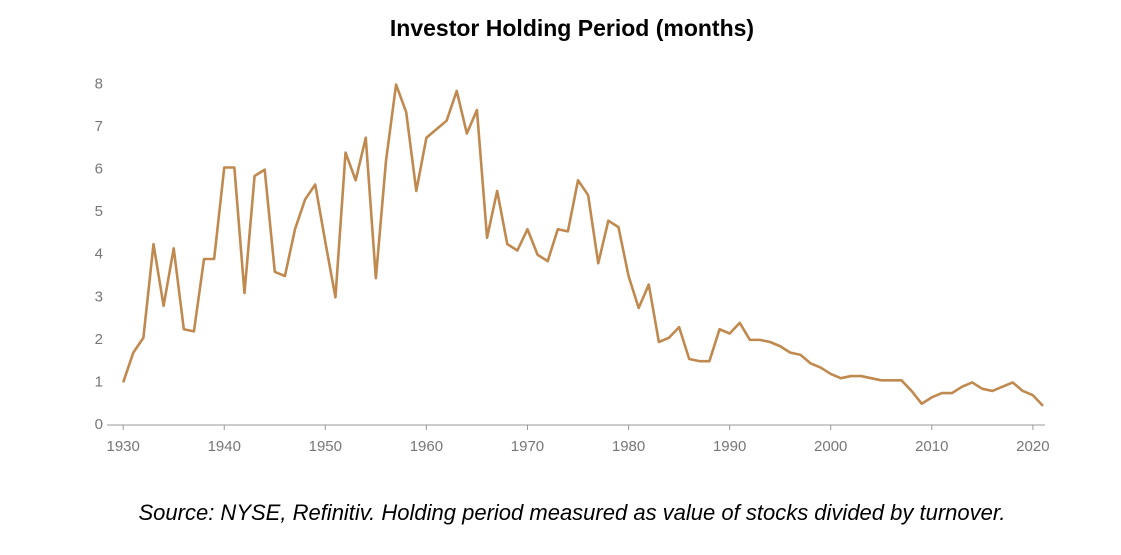  Describe the element at coordinates (99, 83) in the screenshot. I see `y-tick-label: 8` at that location.